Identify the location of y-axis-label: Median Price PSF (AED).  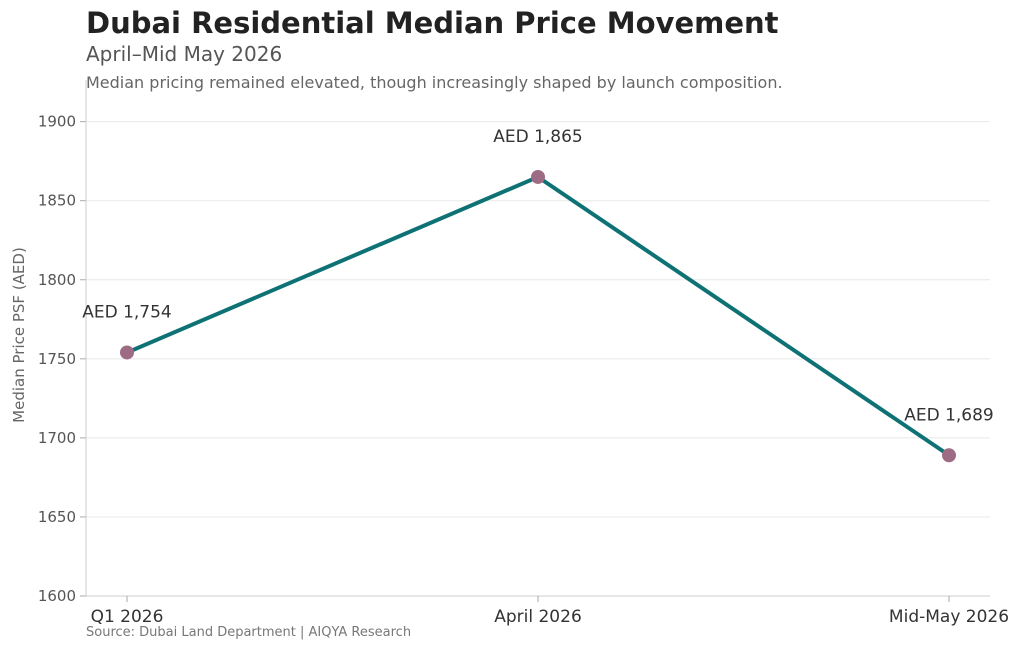
(19, 335).